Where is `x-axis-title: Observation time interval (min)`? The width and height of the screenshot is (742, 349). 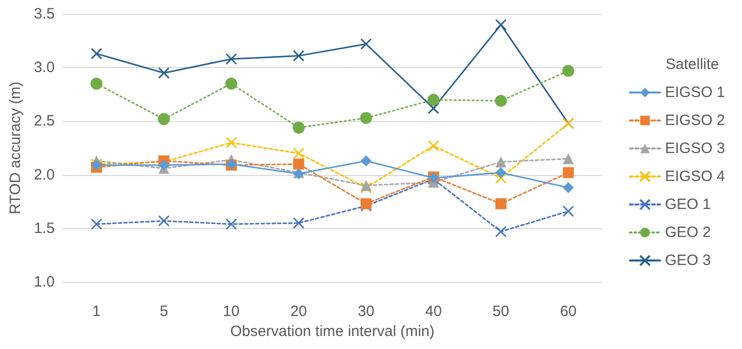
x-axis-title: Observation time interval (min) is located at coordinates (332, 331).